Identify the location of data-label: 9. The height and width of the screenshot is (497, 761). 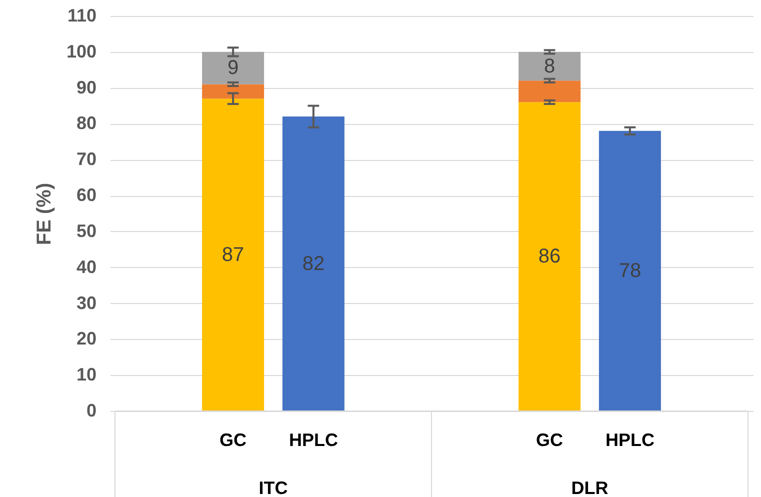
(233, 68).